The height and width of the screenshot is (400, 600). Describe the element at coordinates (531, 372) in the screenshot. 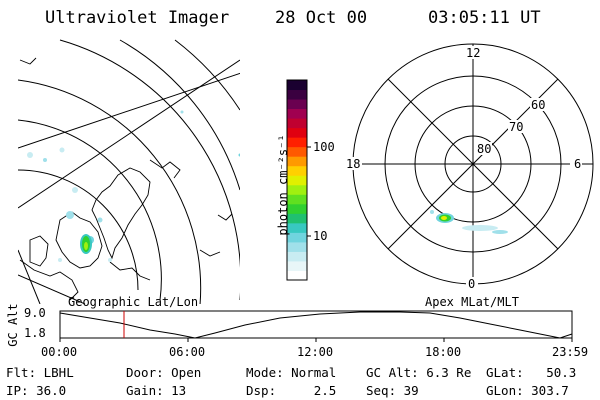

I see `status-glat: GLat: 50.3` at that location.